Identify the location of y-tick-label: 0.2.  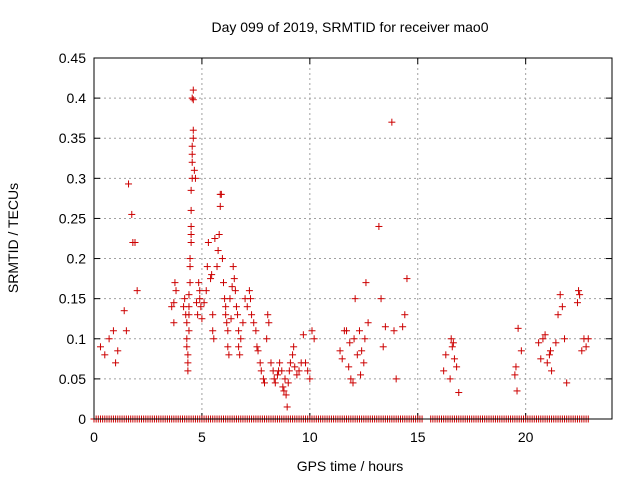
(77, 259).